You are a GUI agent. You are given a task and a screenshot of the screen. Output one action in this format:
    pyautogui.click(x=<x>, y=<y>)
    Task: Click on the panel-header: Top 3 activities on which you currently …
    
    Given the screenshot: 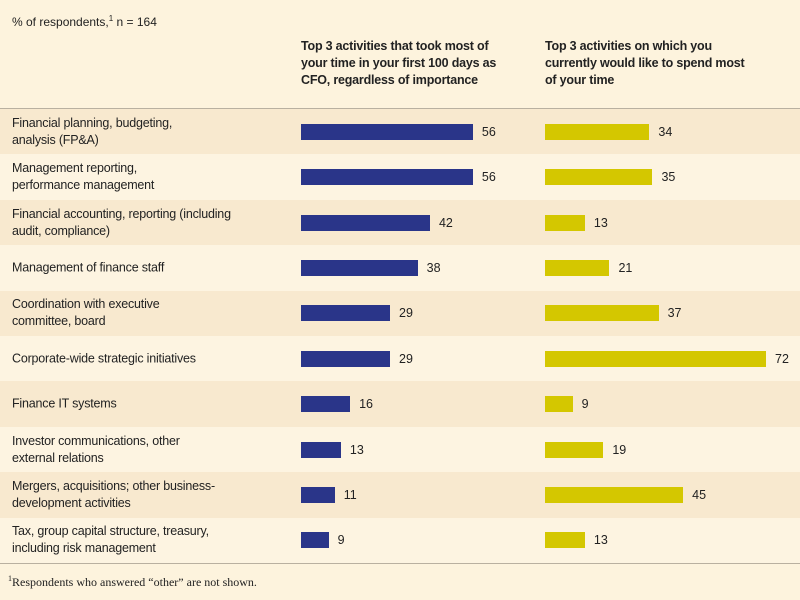 What is the action you would take?
    pyautogui.click(x=645, y=63)
    